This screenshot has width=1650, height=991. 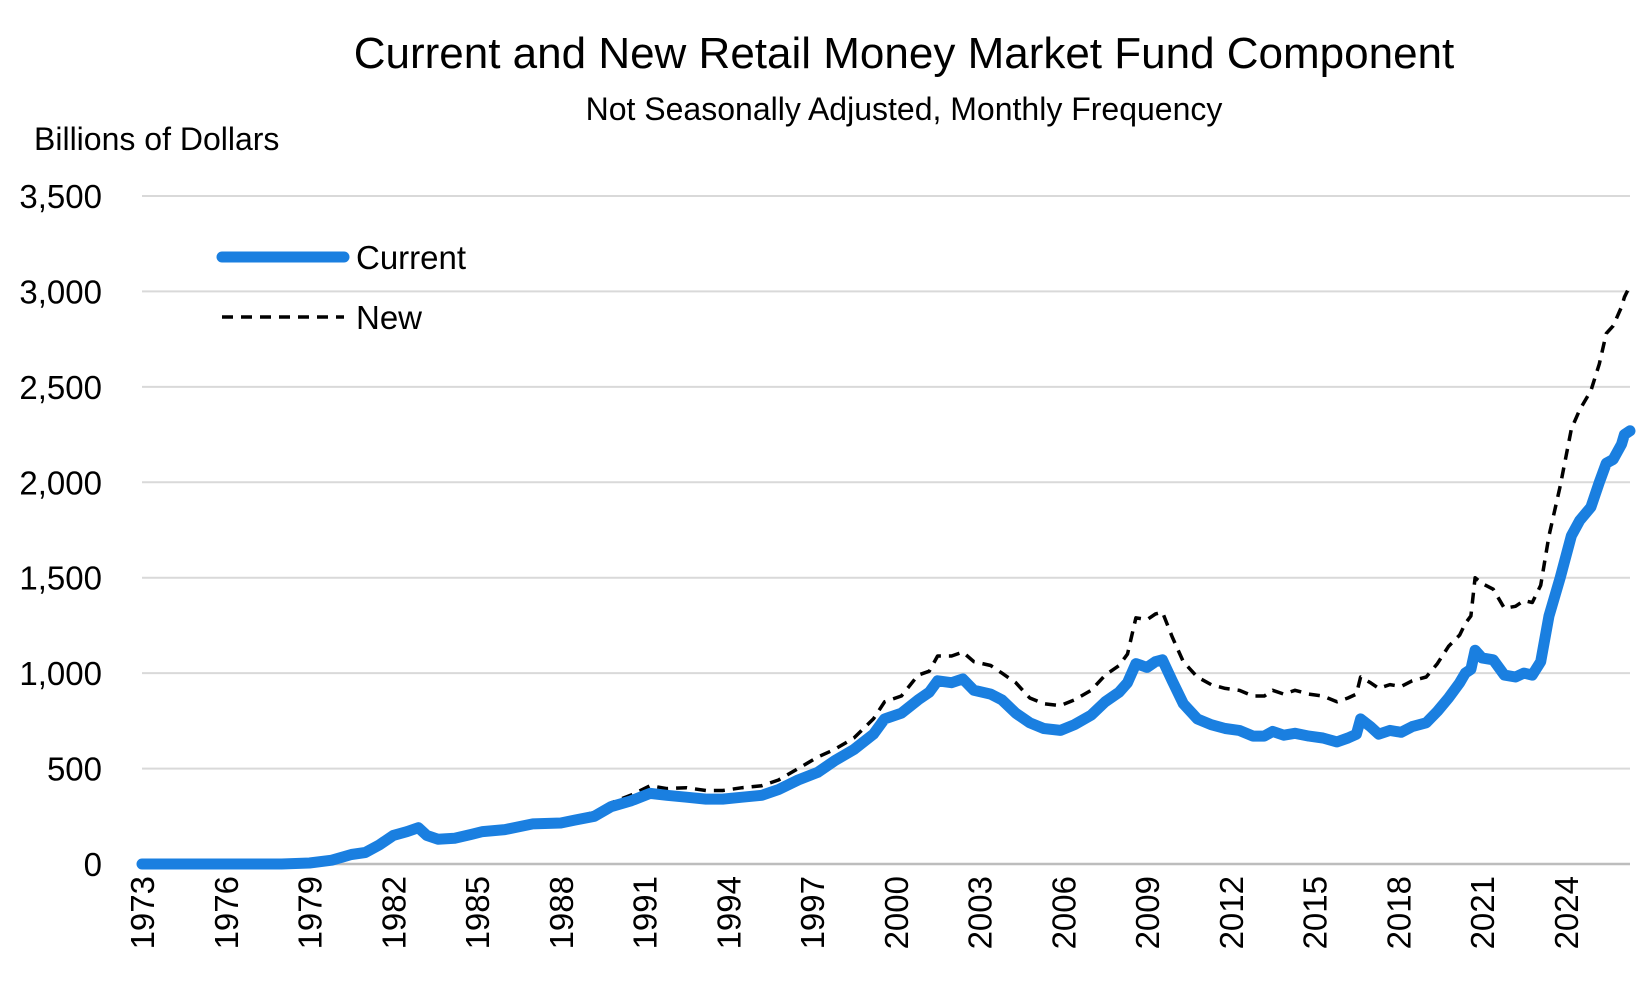 I want to click on y-tick-label: 0, so click(x=93, y=864).